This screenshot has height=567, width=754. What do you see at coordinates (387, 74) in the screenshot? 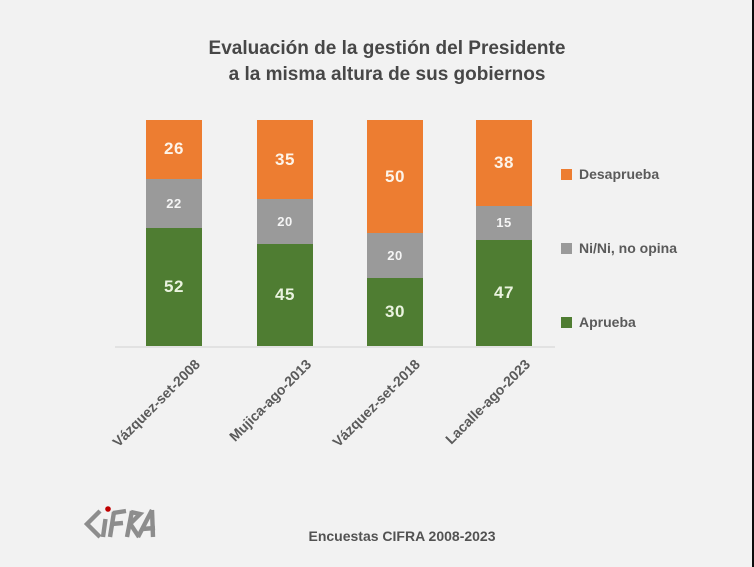
I see `chart-title-line2: a la misma altura de sus gobiernos` at bounding box center [387, 74].